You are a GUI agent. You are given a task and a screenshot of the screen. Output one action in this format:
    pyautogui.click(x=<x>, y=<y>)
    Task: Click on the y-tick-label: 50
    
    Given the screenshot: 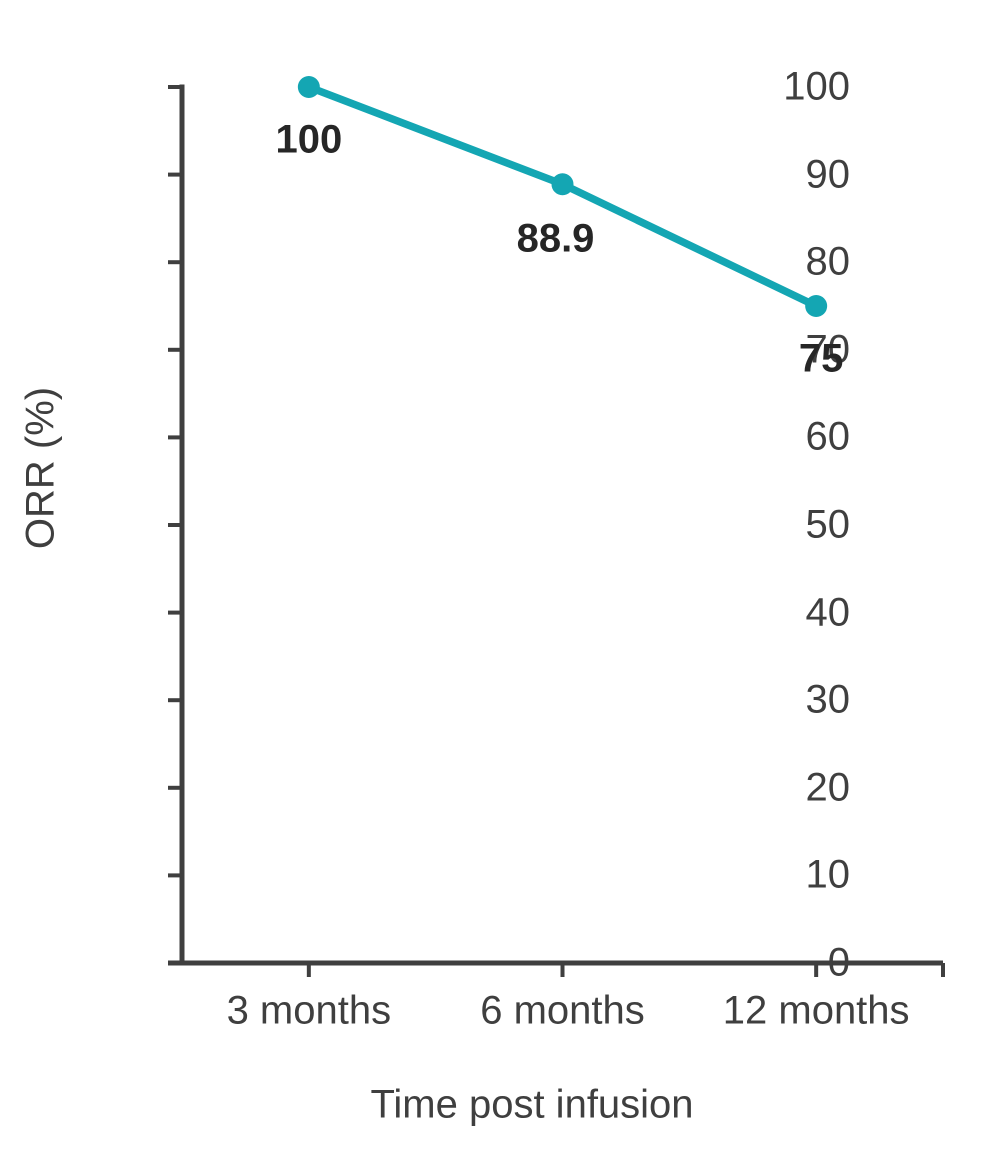 What is the action you would take?
    pyautogui.click(x=828, y=524)
    